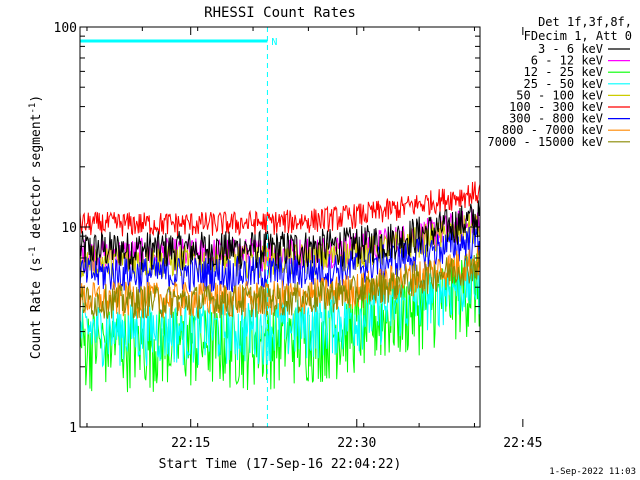 This screenshot has height=480, width=640. I want to click on x-tick-label-0: 22:15, so click(190, 443).